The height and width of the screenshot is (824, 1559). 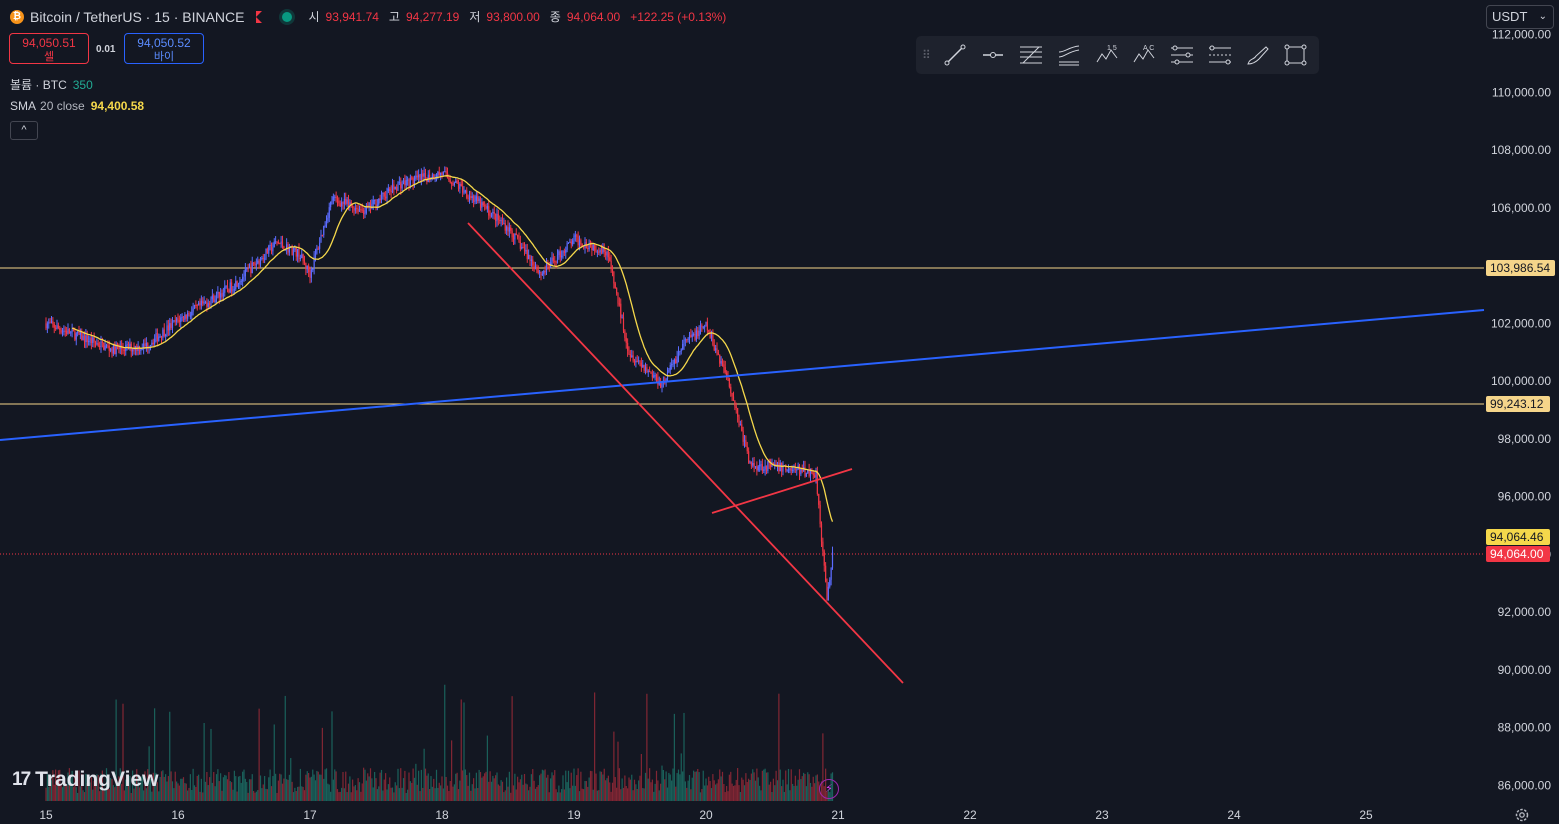 I want to click on level2-price-tag: 99,243.12, so click(x=1518, y=404).